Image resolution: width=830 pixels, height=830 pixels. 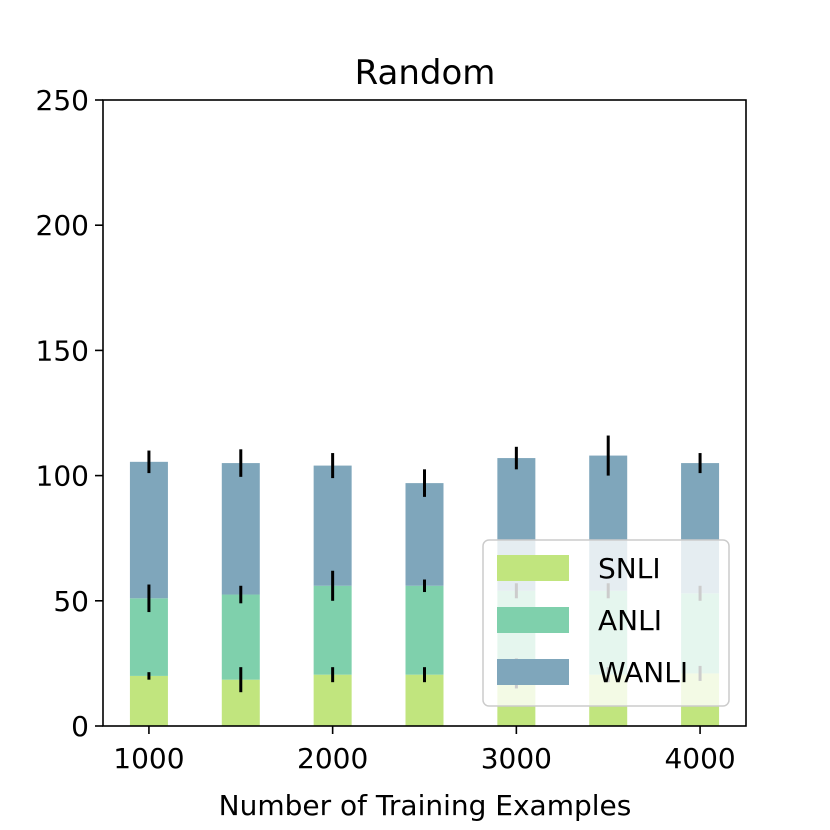 I want to click on bar-wanli-2000, so click(x=332, y=525).